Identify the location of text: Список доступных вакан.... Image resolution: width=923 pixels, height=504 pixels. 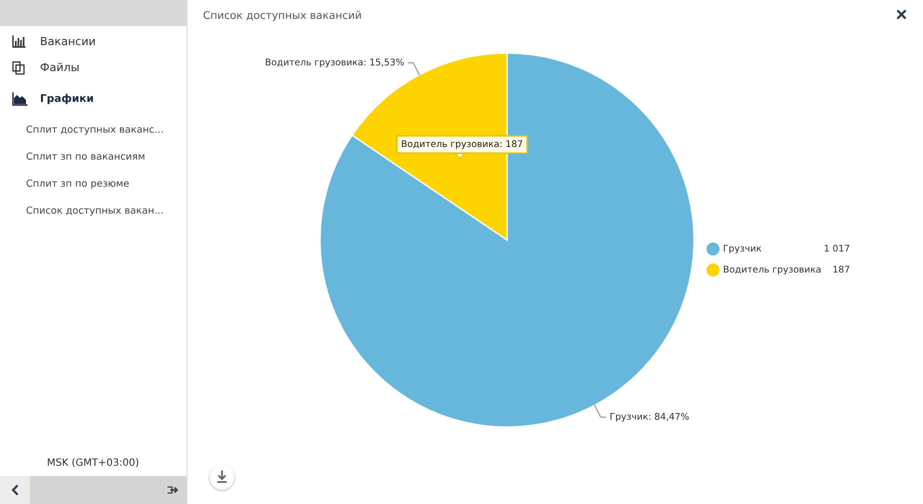
(94, 211).